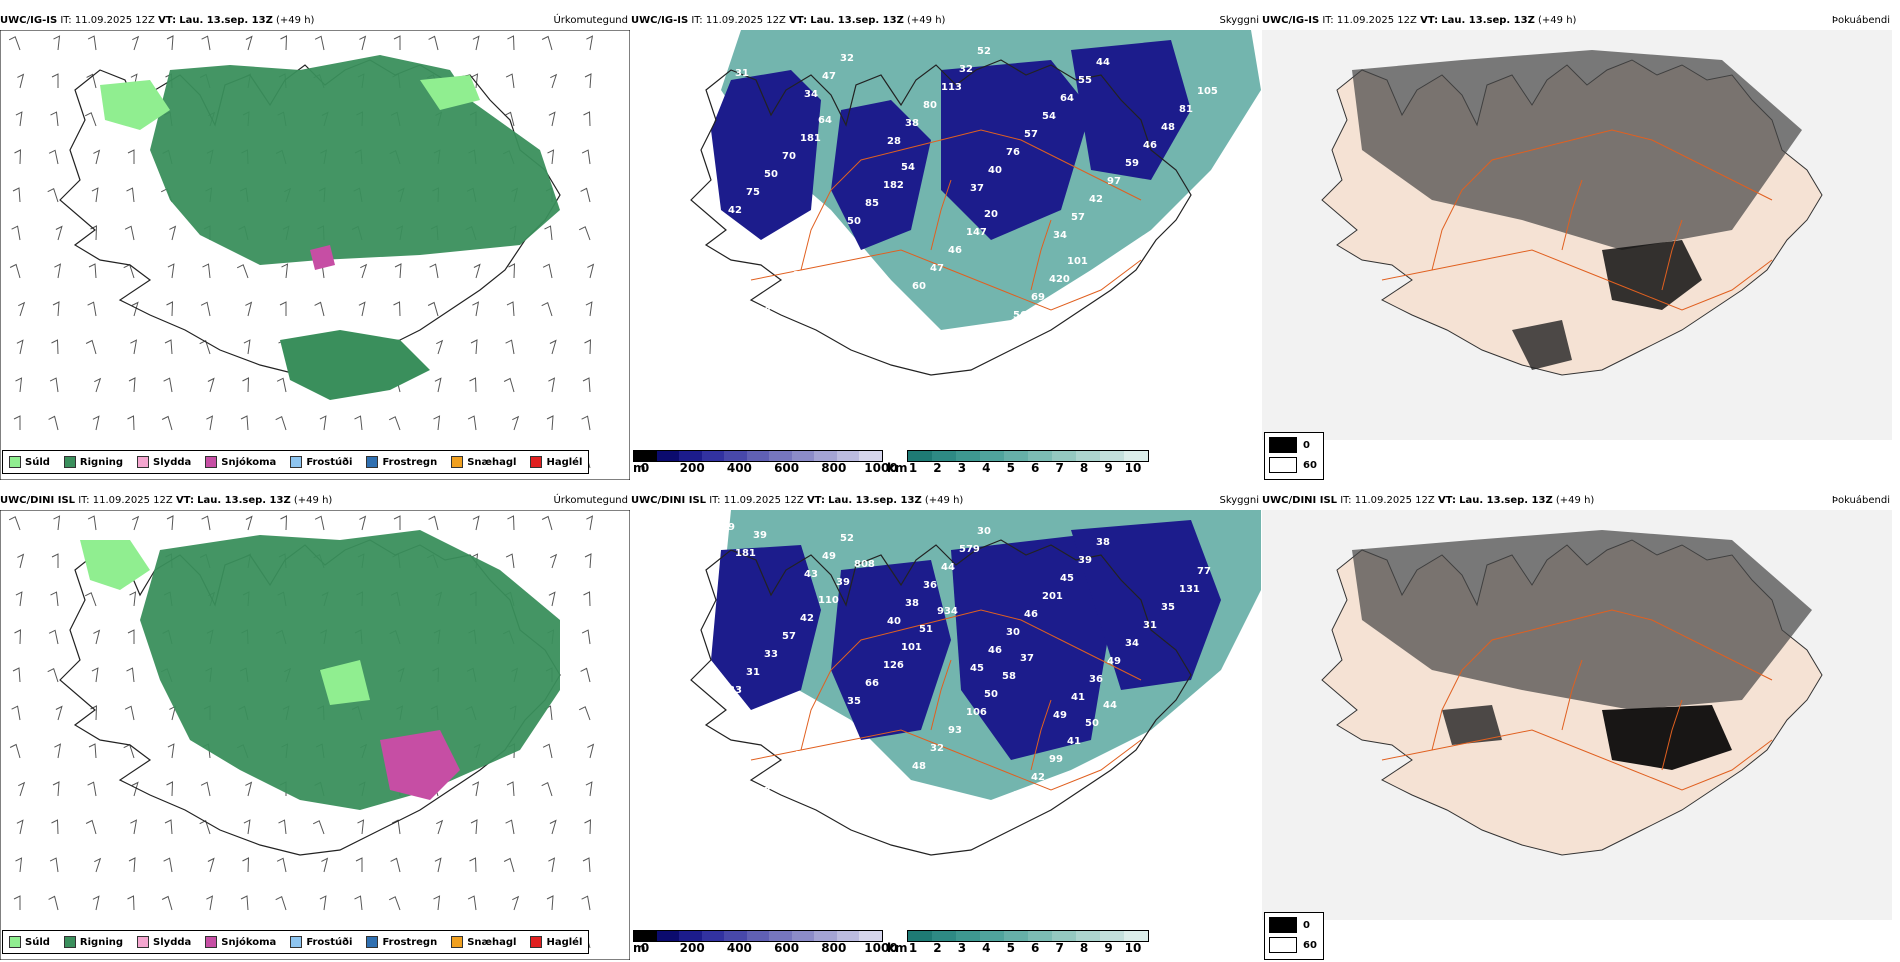 The width and height of the screenshot is (1900, 962). Describe the element at coordinates (919, 286) in the screenshot. I see `visibility-label: 60` at that location.